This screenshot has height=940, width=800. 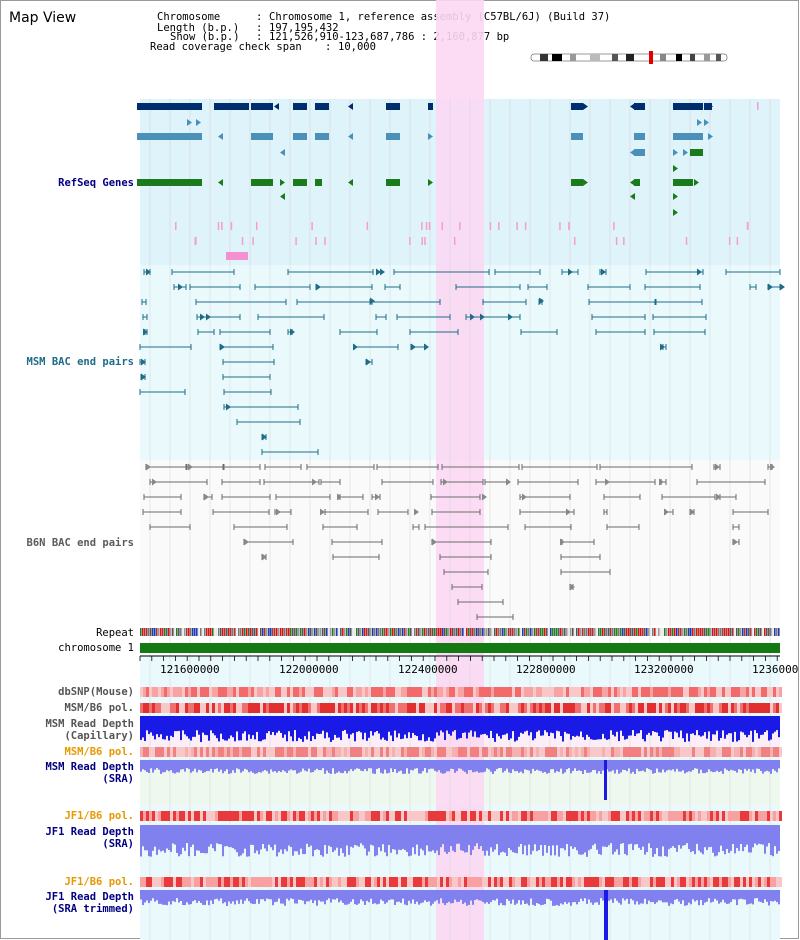 What do you see at coordinates (96, 183) in the screenshot?
I see `refseq-genes-label: RefSeq Genes` at bounding box center [96, 183].